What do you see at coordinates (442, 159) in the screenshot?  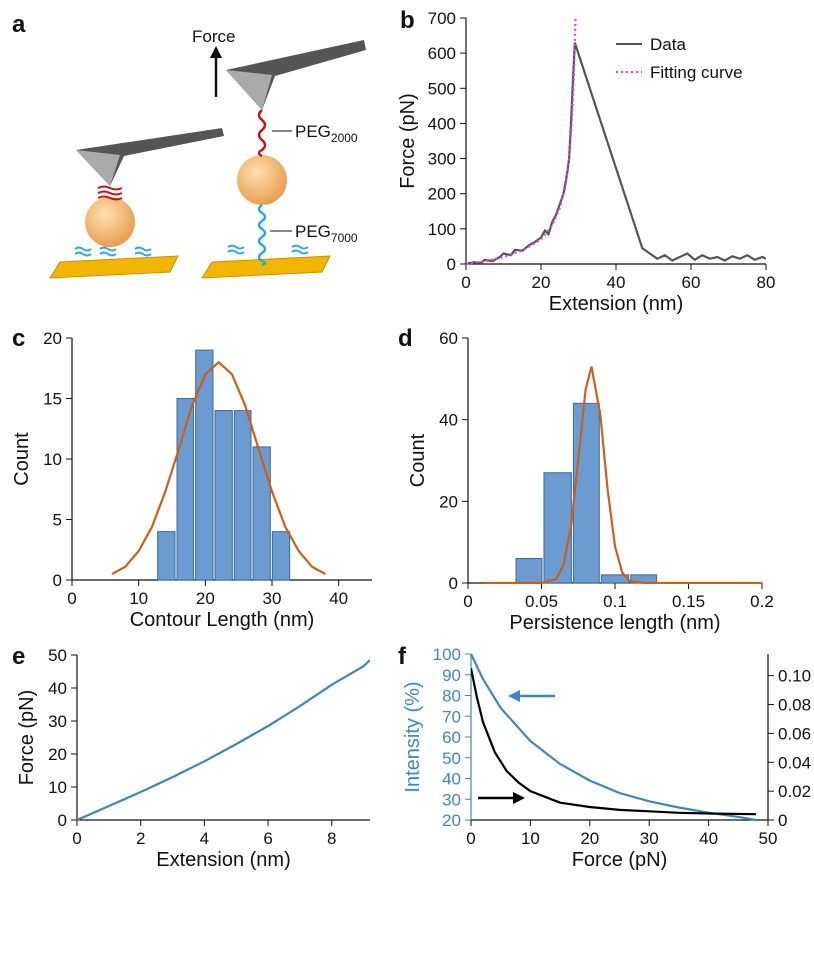 I see `y-tick-label: 300` at bounding box center [442, 159].